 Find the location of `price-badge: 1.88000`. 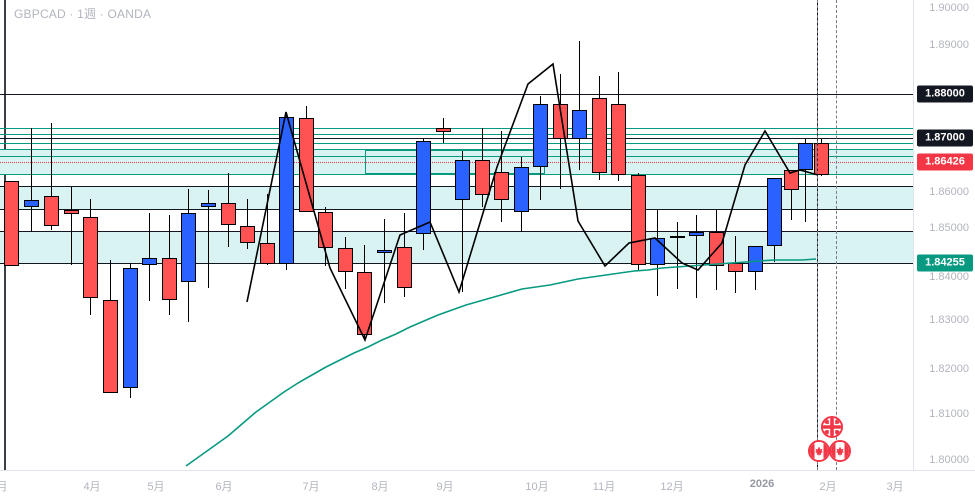

price-badge: 1.88000 is located at coordinates (945, 94).